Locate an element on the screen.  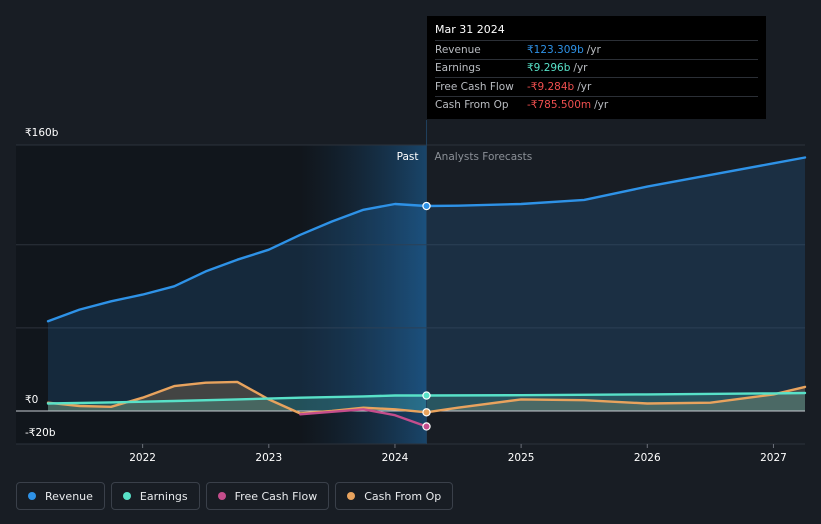
forecast-label: Analysts Forecasts is located at coordinates (484, 157).